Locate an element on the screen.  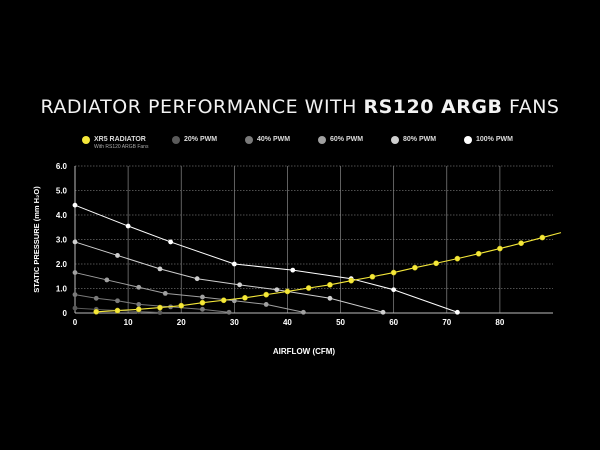
x-tick-label: 30 is located at coordinates (234, 322).